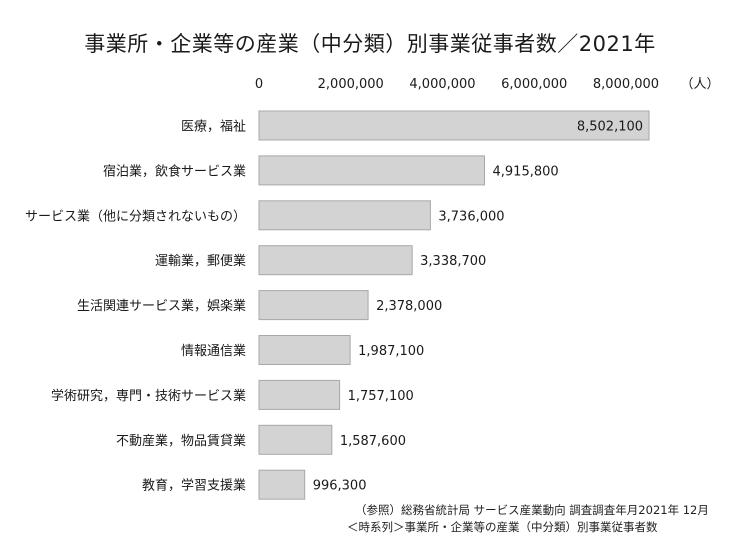 The width and height of the screenshot is (740, 555). Describe the element at coordinates (148, 396) in the screenshot. I see `category-label: 学術研究，専門・技術サービス業` at that location.